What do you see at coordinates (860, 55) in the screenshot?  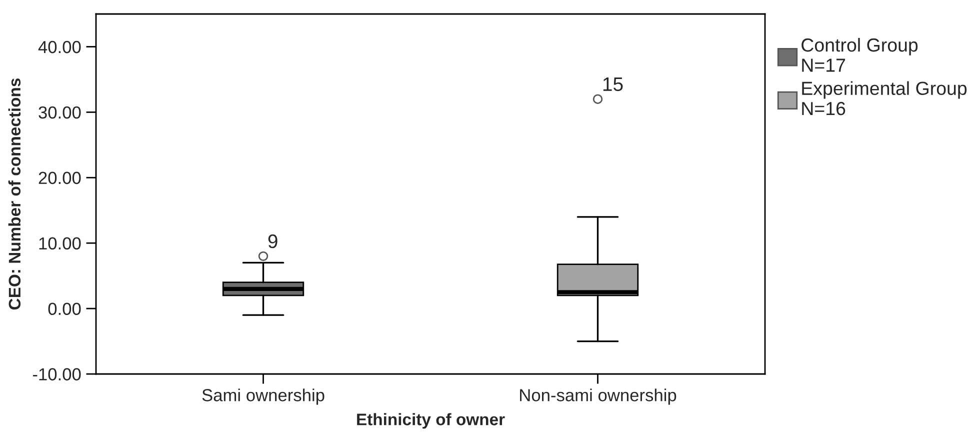 I see `legend-label: Control Group N=17` at bounding box center [860, 55].